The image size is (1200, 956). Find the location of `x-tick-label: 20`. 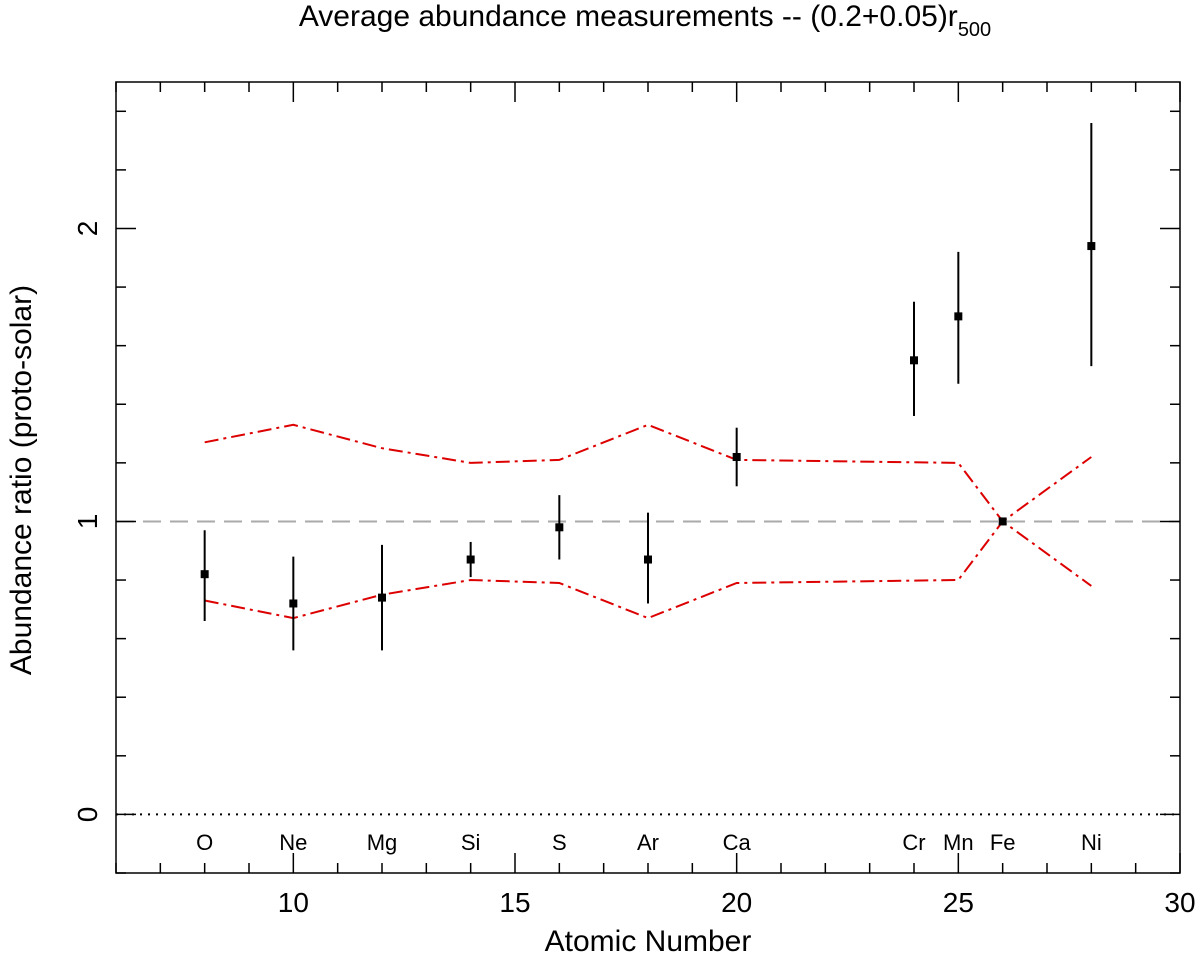

x-tick-label: 20 is located at coordinates (736, 902).